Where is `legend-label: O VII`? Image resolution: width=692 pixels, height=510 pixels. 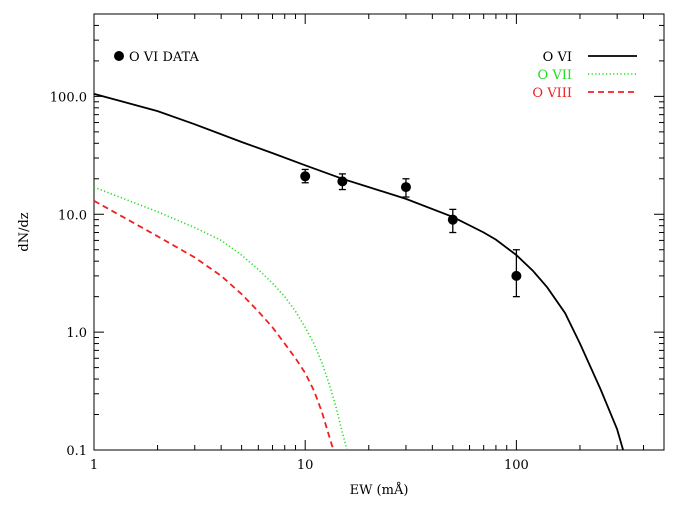 legend-label: O VII is located at coordinates (555, 75).